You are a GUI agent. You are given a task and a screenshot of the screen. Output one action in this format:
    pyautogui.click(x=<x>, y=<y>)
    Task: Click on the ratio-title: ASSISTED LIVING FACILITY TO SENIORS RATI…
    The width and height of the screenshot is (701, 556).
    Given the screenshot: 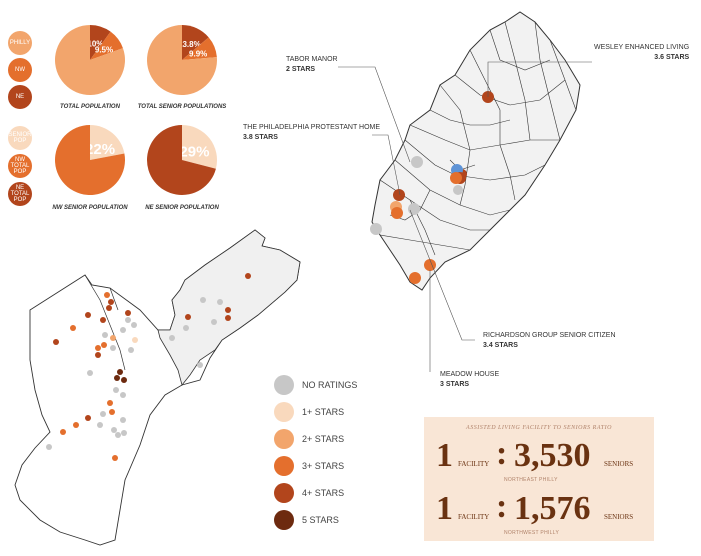 What is the action you would take?
    pyautogui.click(x=539, y=428)
    